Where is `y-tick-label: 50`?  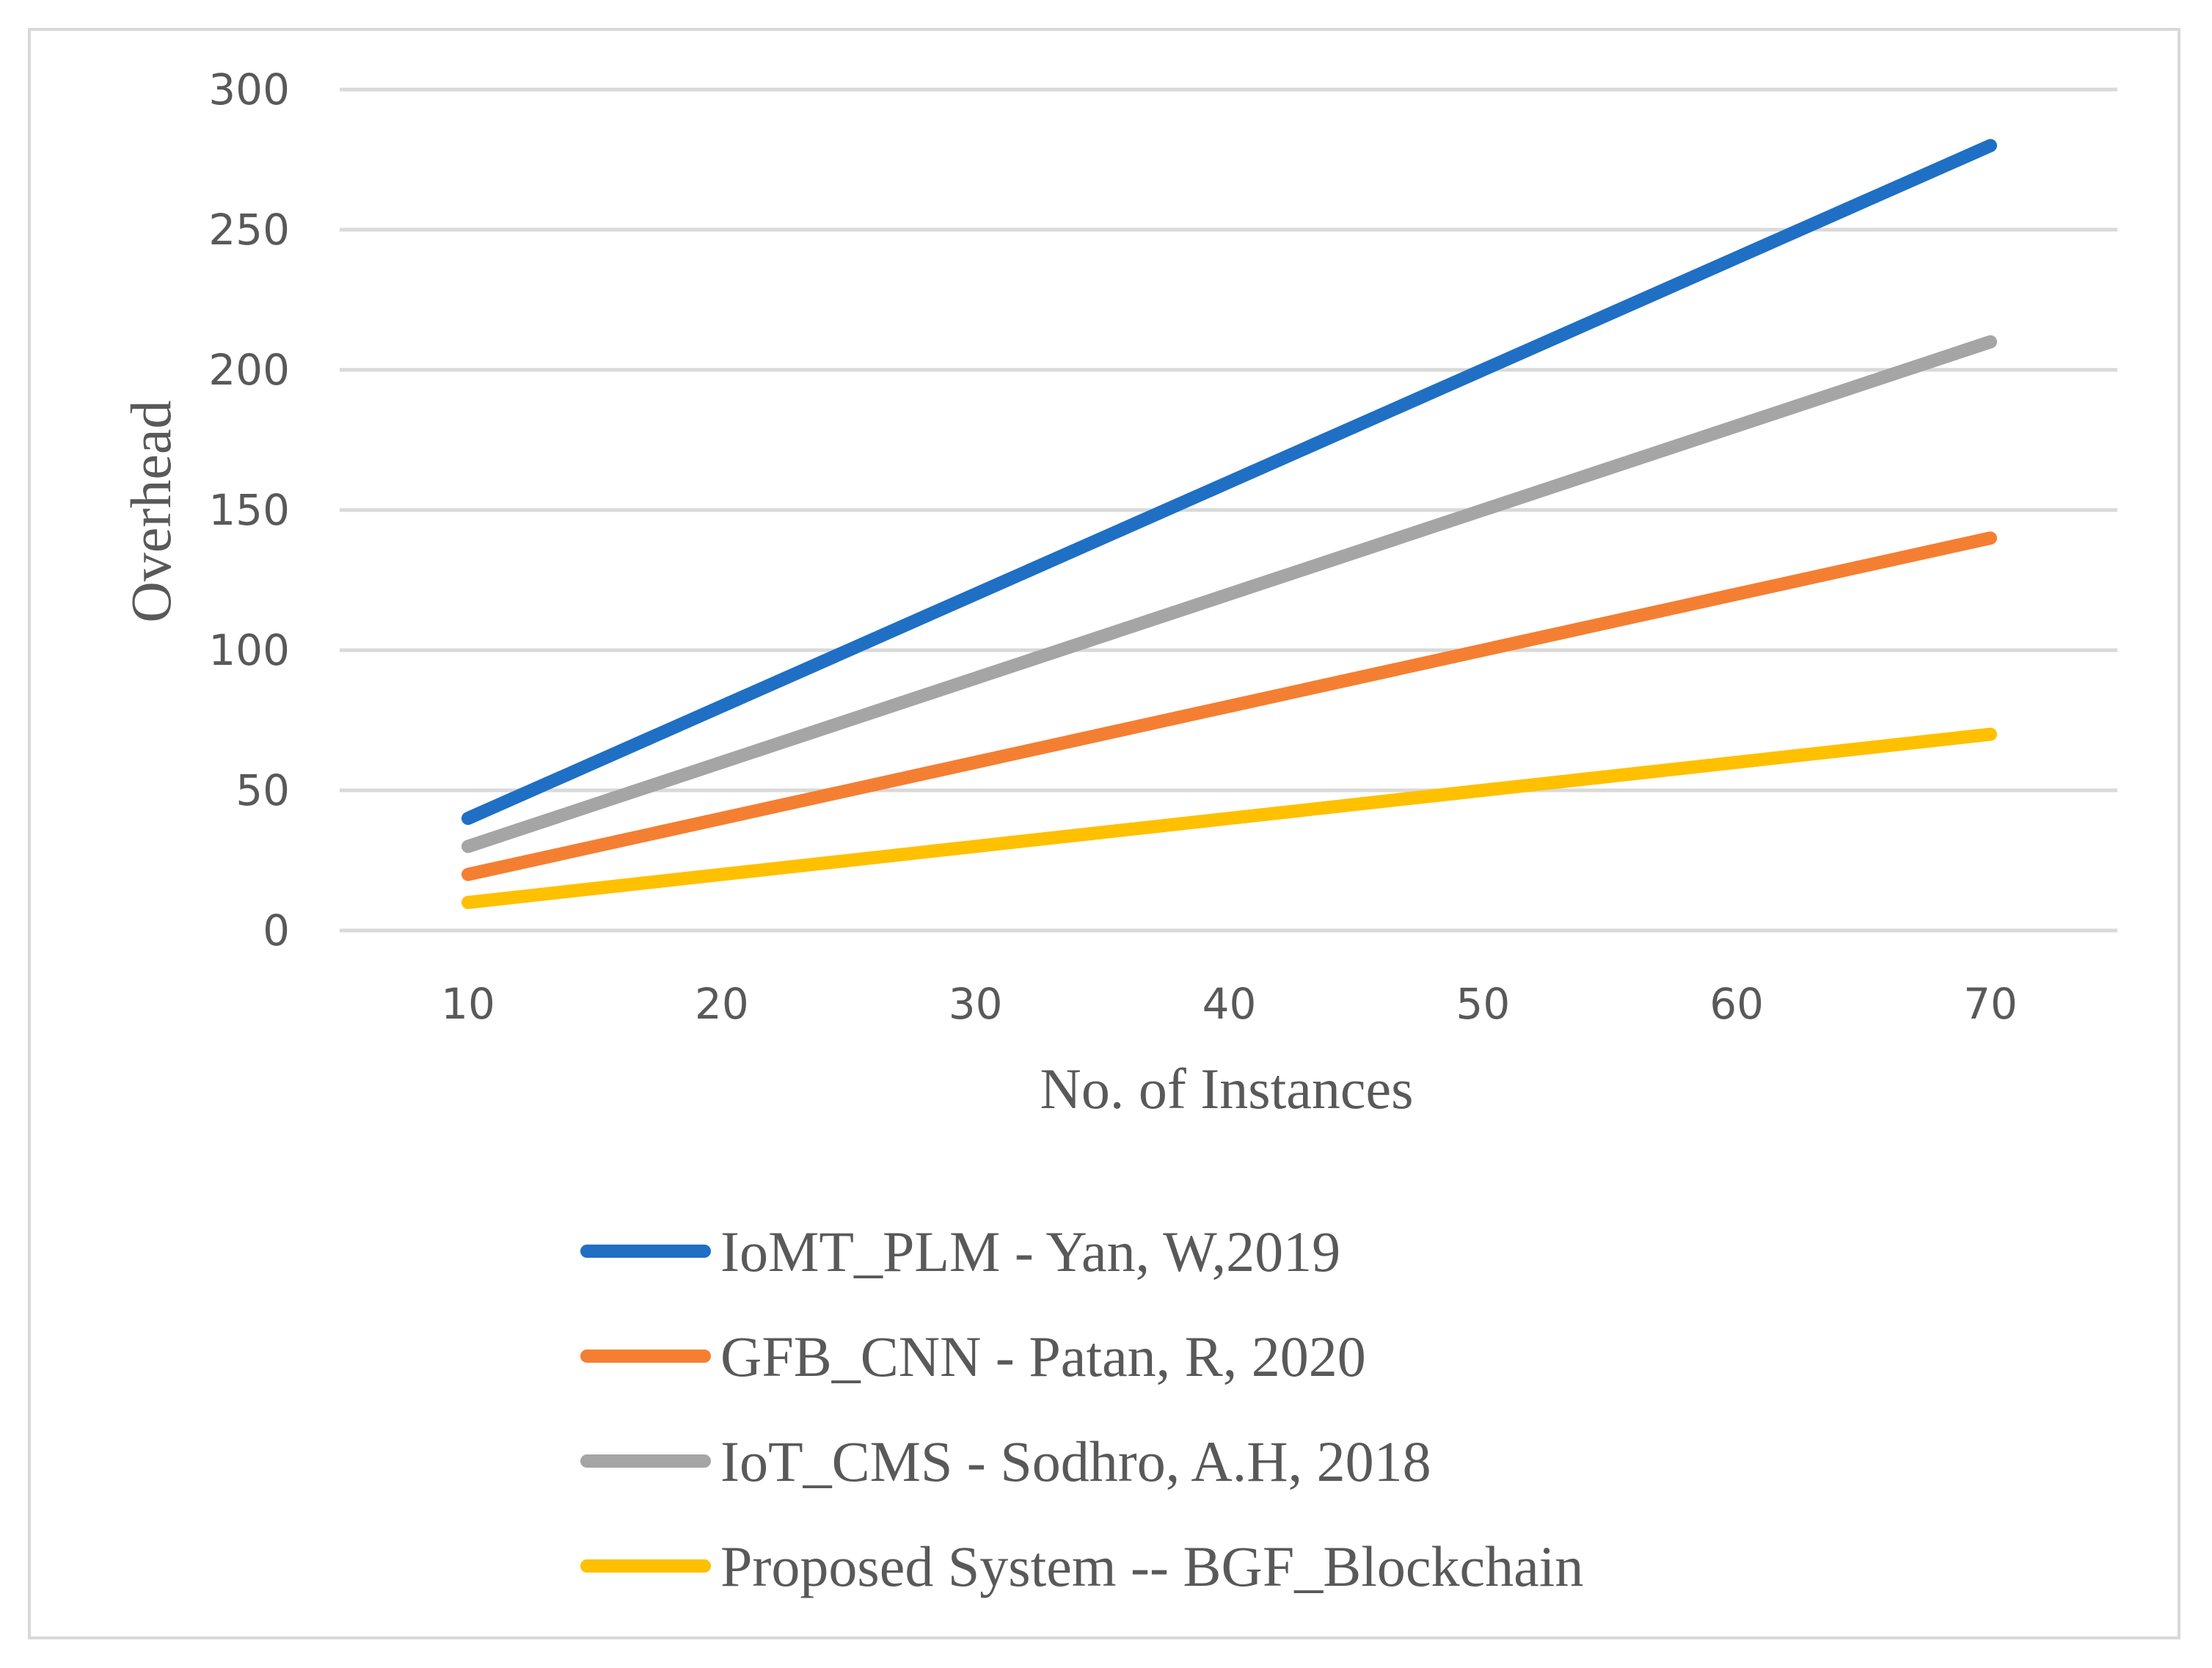
y-tick-label: 50 is located at coordinates (263, 790).